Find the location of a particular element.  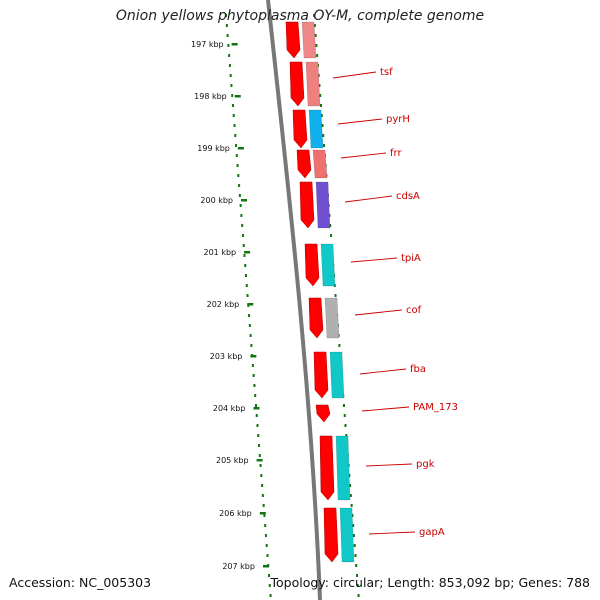

accession-text: Accession: NC_005303 is located at coordinates (80, 582).